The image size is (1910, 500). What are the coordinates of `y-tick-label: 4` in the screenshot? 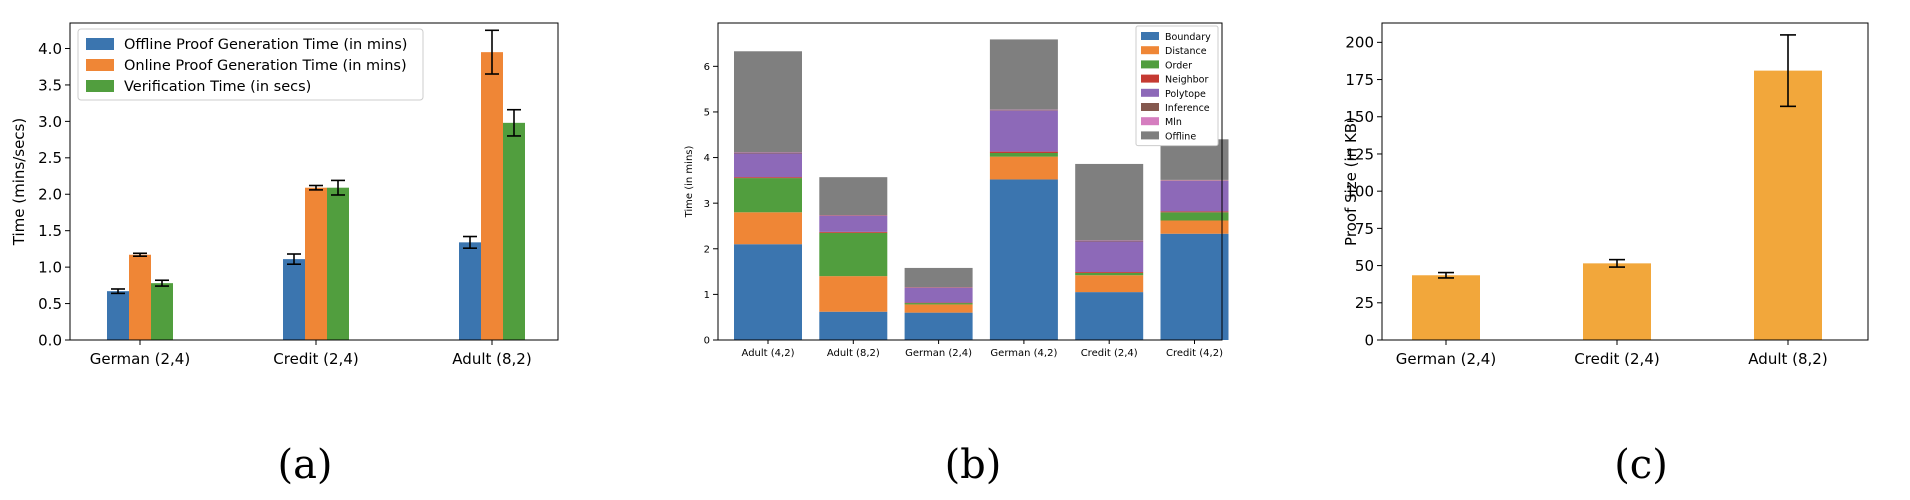 It's located at (707, 158).